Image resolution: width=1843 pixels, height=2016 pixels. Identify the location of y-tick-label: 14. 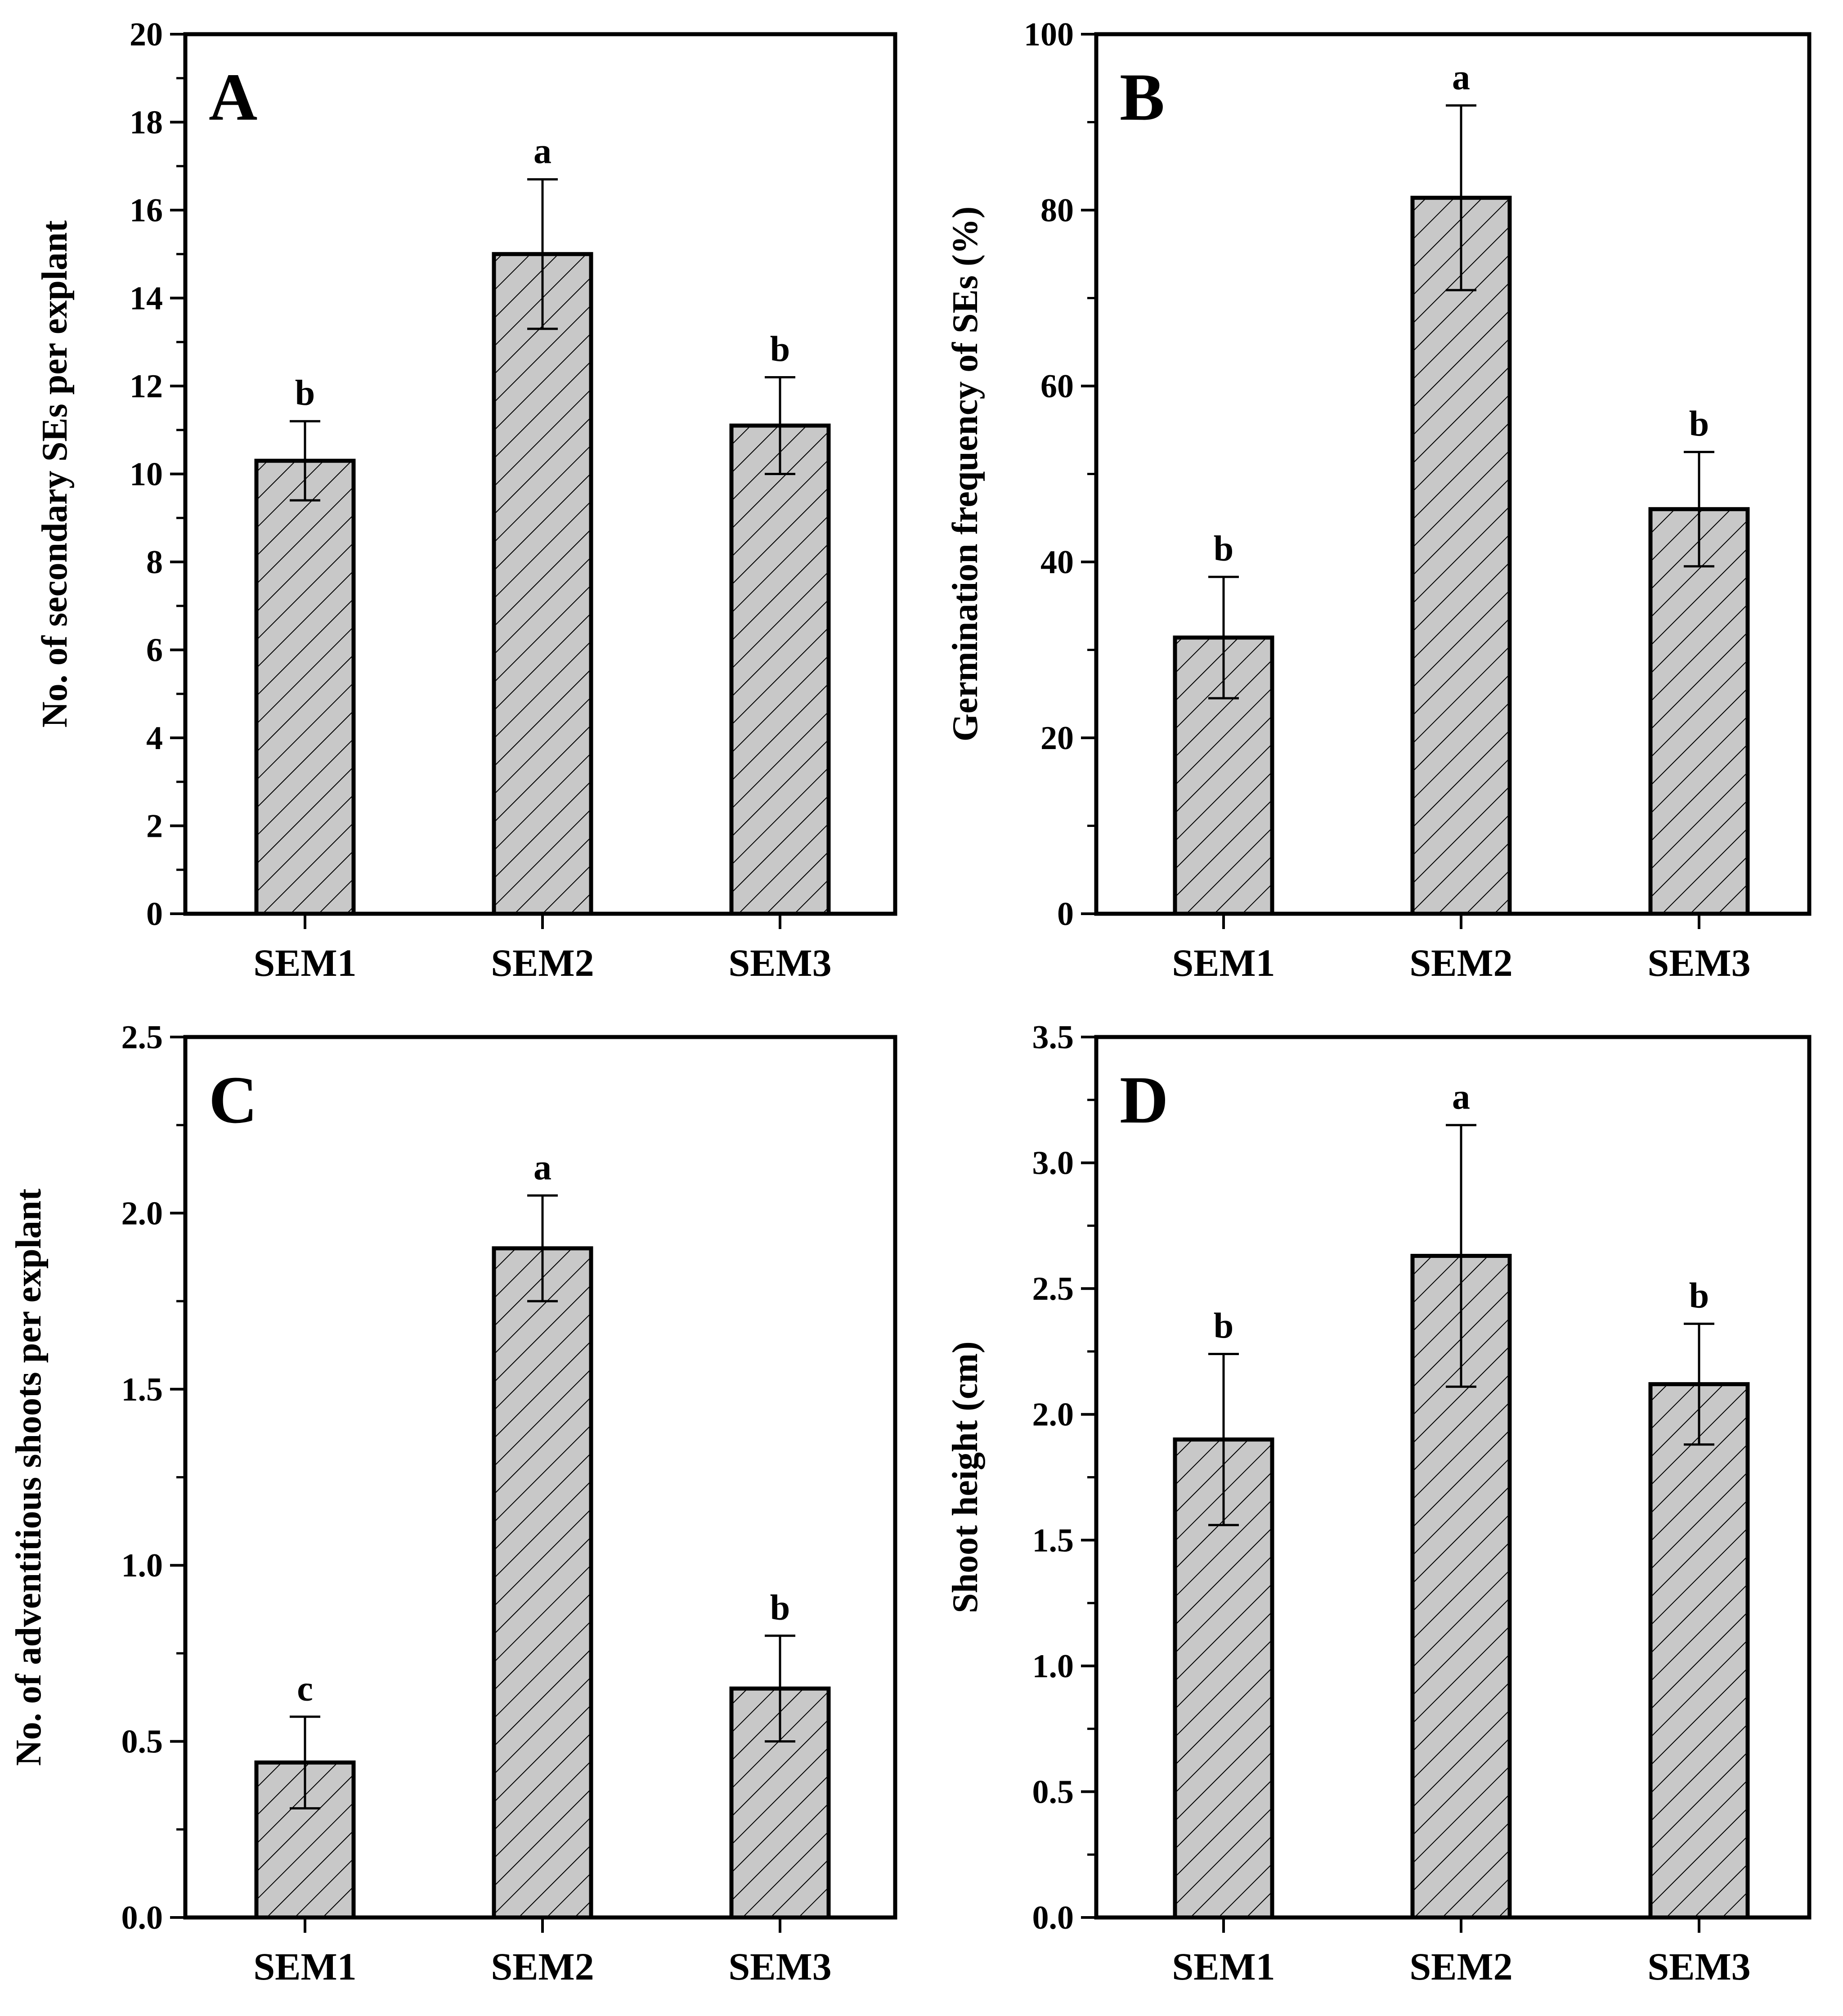
(146, 298).